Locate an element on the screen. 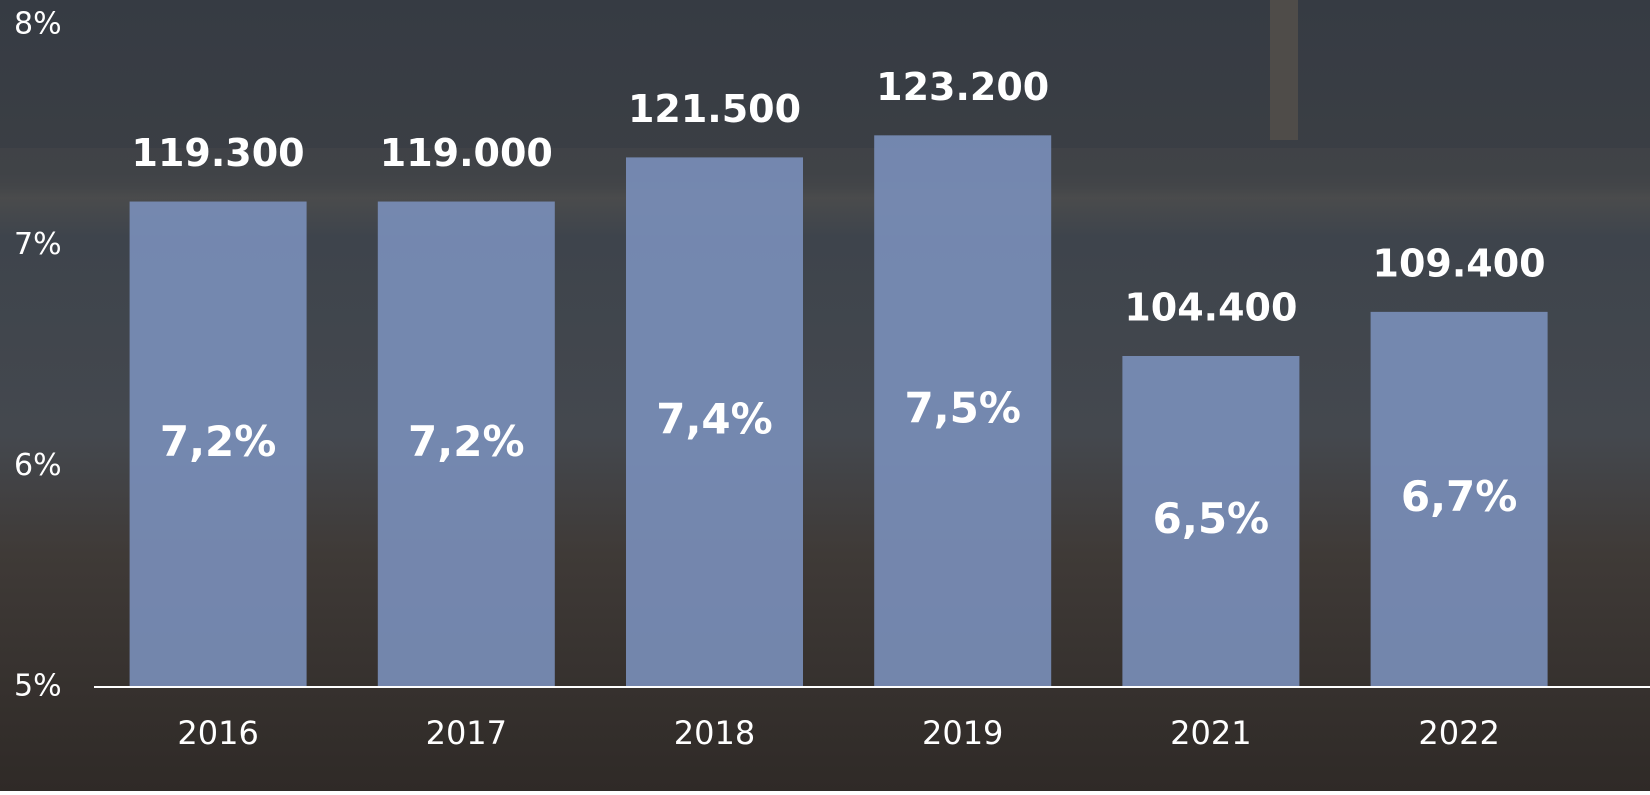  x-tick-label: 2018 is located at coordinates (714, 733).